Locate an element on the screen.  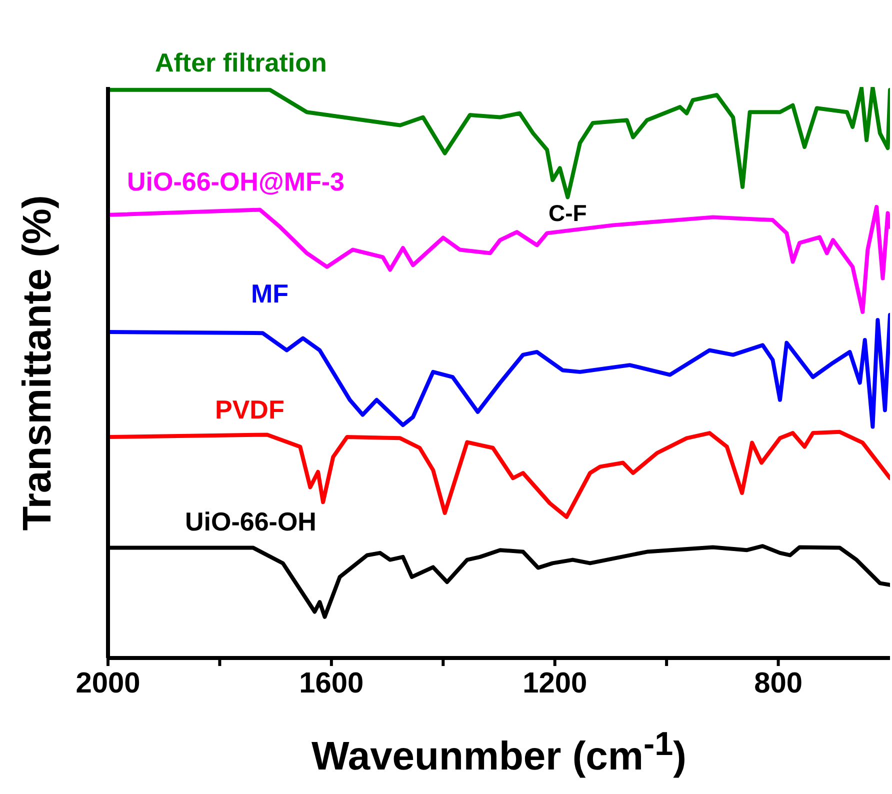
series-label: UiO-66-OH is located at coordinates (250, 522).